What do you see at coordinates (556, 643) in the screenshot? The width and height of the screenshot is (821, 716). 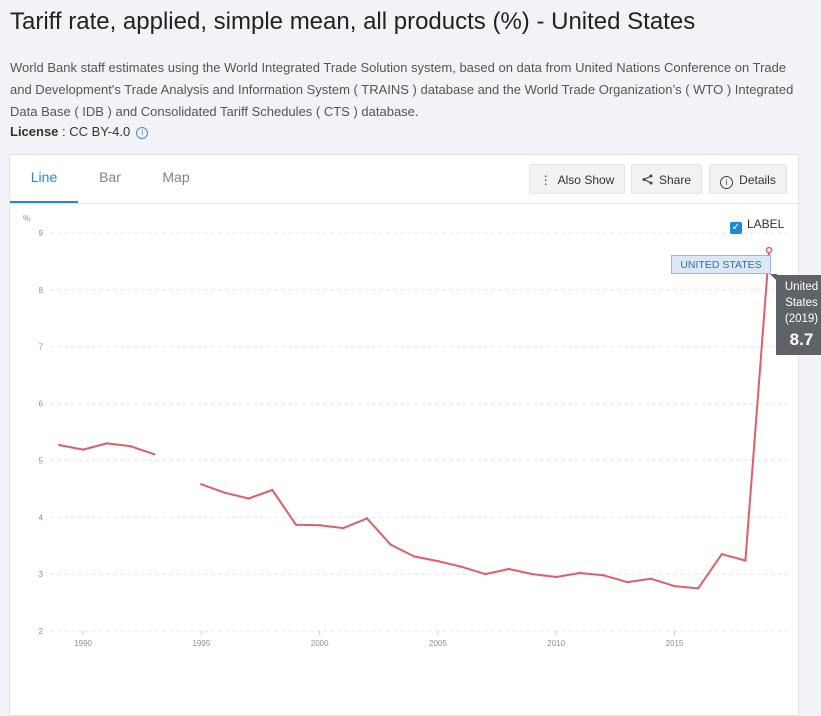 I see `x-tick-label: 2010` at bounding box center [556, 643].